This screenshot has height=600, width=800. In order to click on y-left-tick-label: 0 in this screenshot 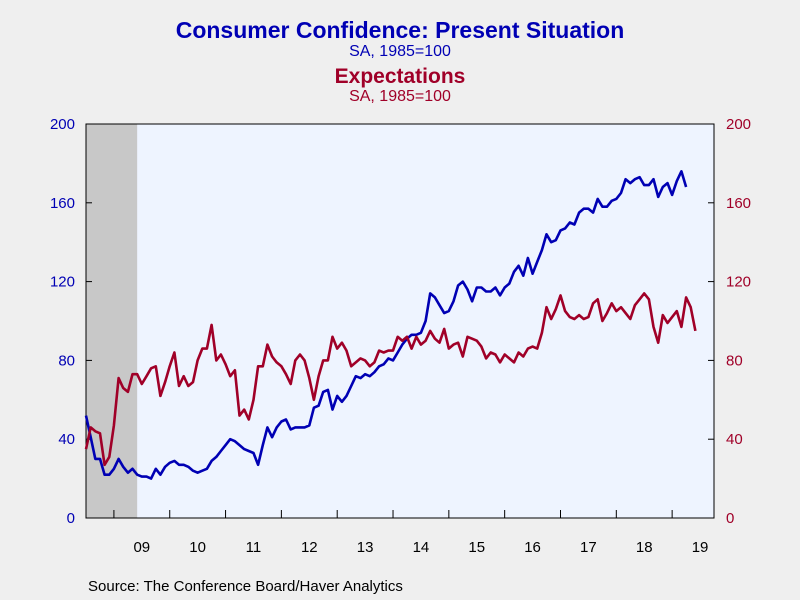, I will do `click(71, 518)`.